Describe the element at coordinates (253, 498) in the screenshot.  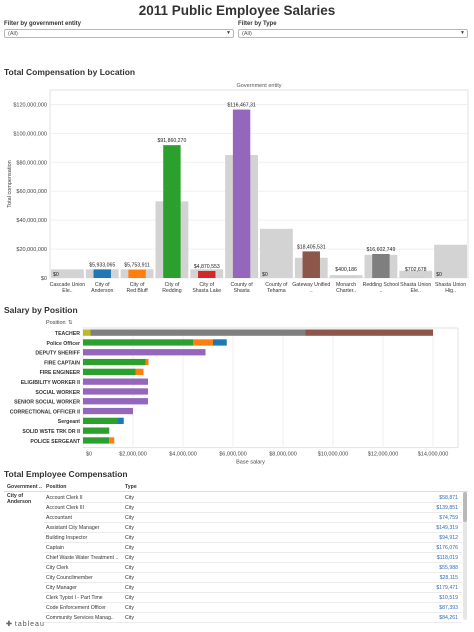
I see `table-row: Account Clerk II City $58,871` at that location.